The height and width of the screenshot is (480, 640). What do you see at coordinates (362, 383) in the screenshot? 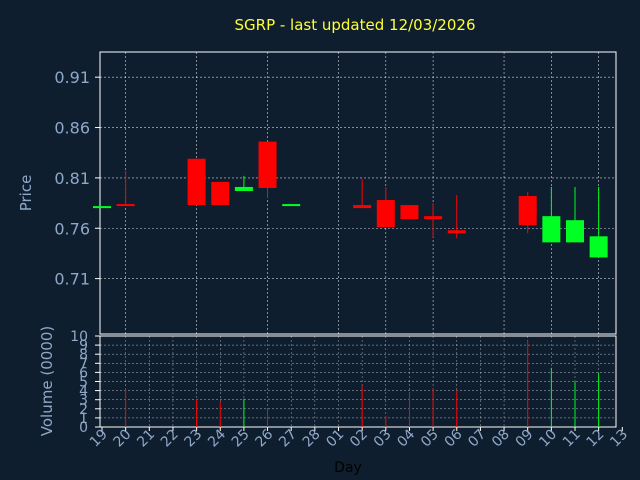
I see `volume-bars` at bounding box center [362, 383].